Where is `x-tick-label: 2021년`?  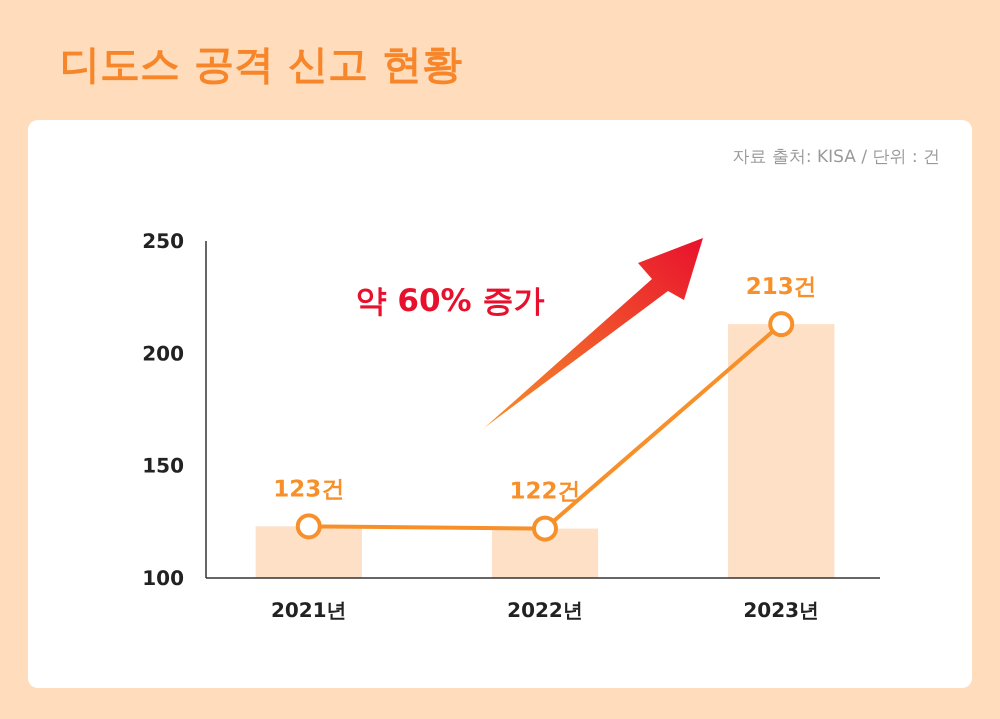 x-tick-label: 2021년 is located at coordinates (308, 610).